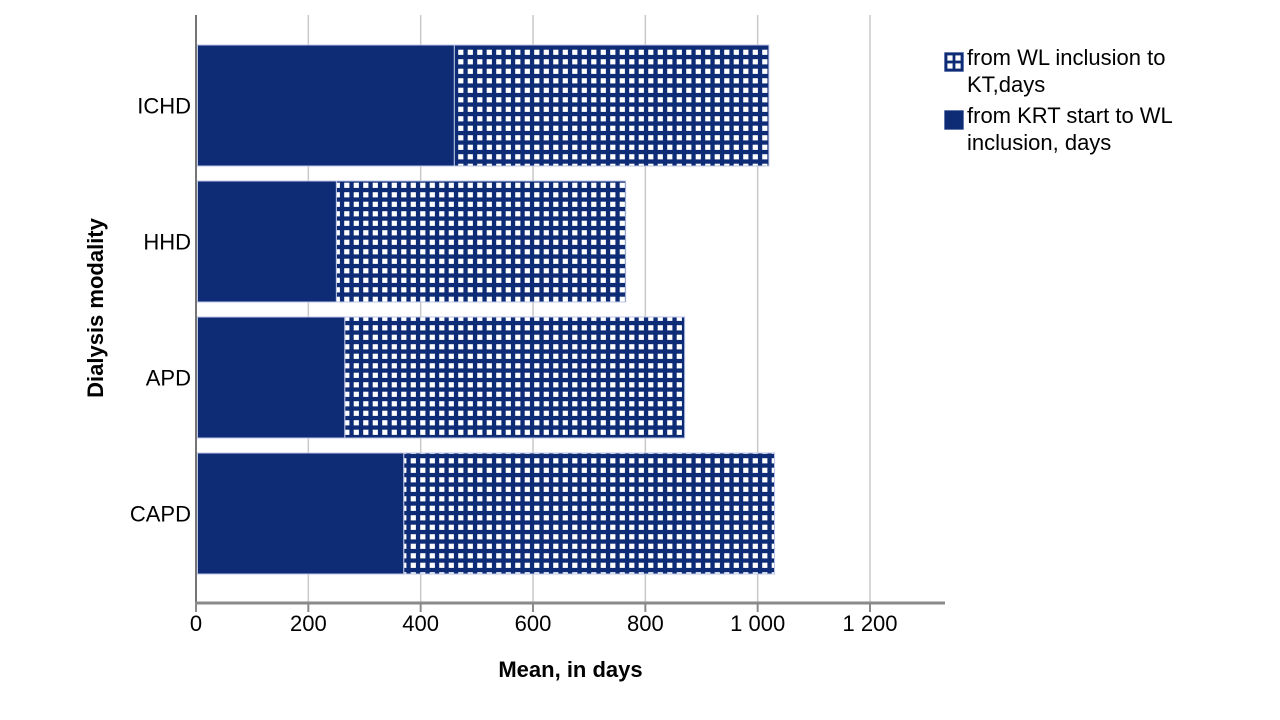  Describe the element at coordinates (267, 241) in the screenshot. I see `bar-hhd-solid-segment` at that location.